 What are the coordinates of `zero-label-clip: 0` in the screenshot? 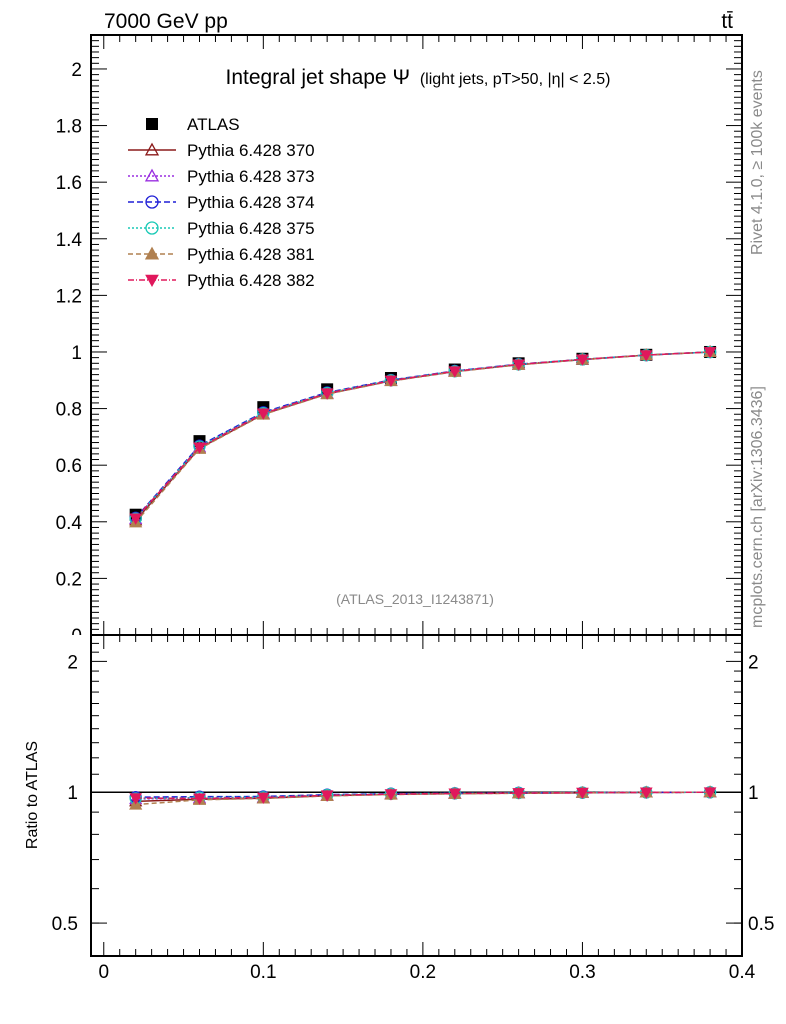 It's located at (76, 636).